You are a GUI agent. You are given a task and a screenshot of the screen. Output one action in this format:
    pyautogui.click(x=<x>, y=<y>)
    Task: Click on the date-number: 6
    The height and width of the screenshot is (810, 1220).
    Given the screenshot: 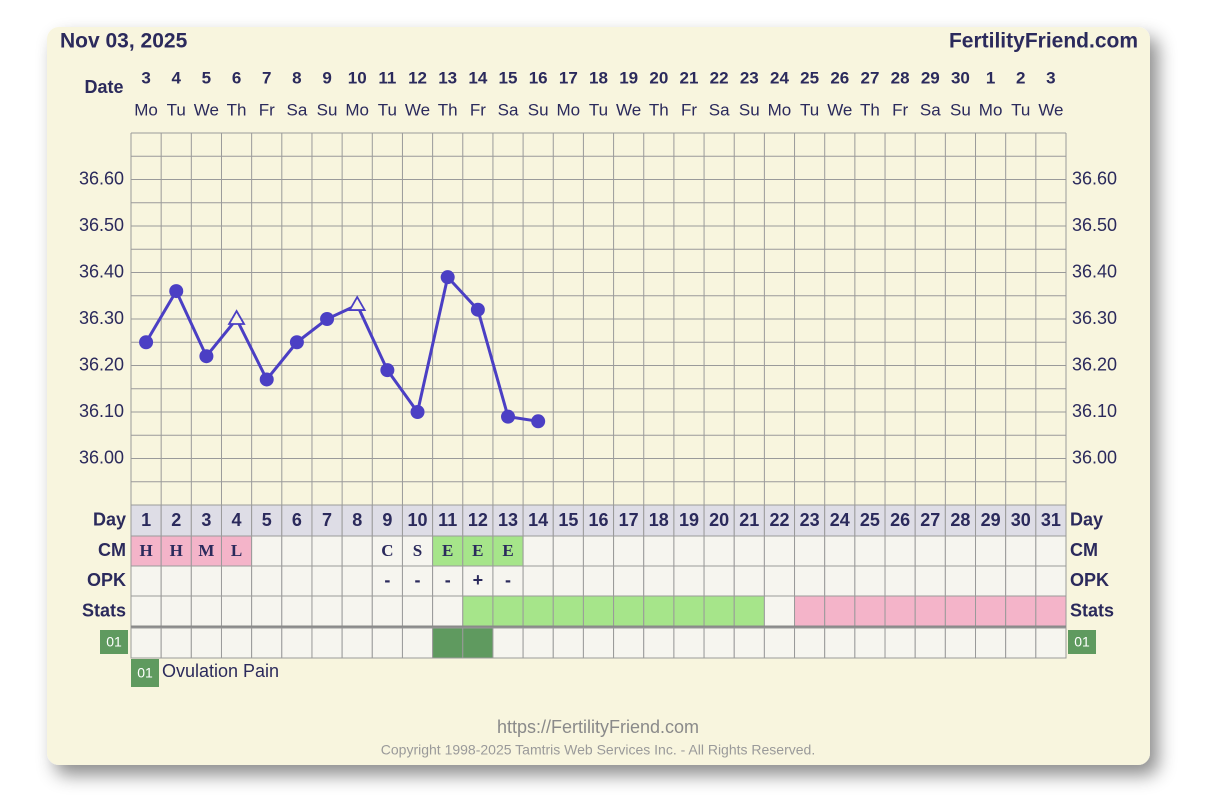 What is the action you would take?
    pyautogui.click(x=236, y=77)
    